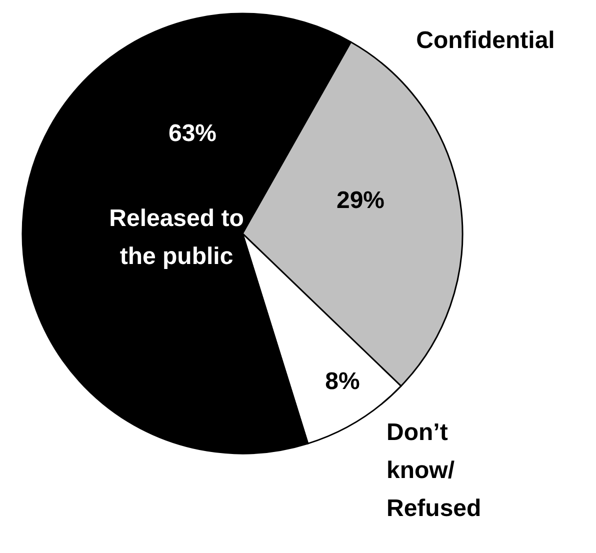  I want to click on data-label: 63%, so click(192, 133).